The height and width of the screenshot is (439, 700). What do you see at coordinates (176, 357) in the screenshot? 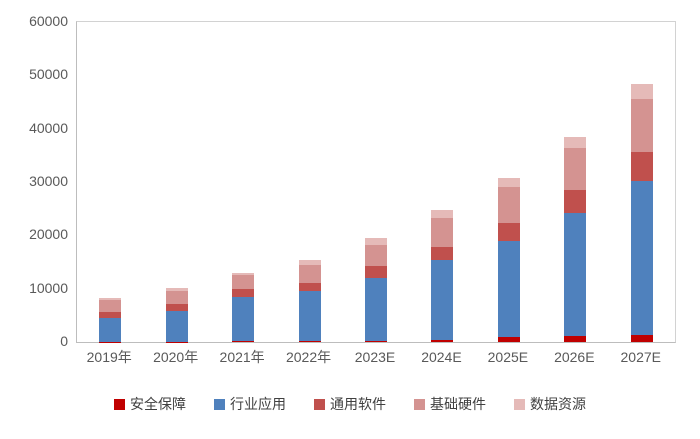
I see `x-axis-label: 2020年` at bounding box center [176, 357].